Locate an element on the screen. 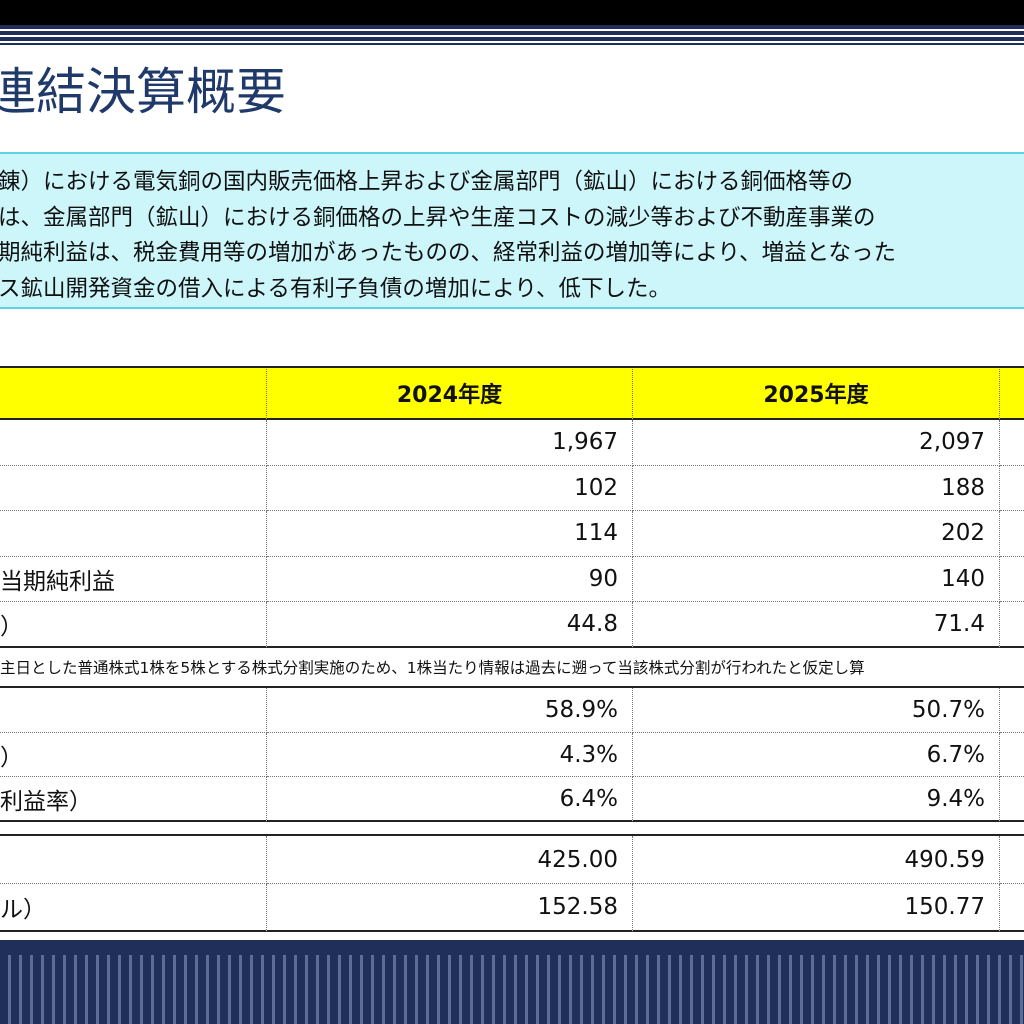  cell: 2,097 is located at coordinates (816, 443).